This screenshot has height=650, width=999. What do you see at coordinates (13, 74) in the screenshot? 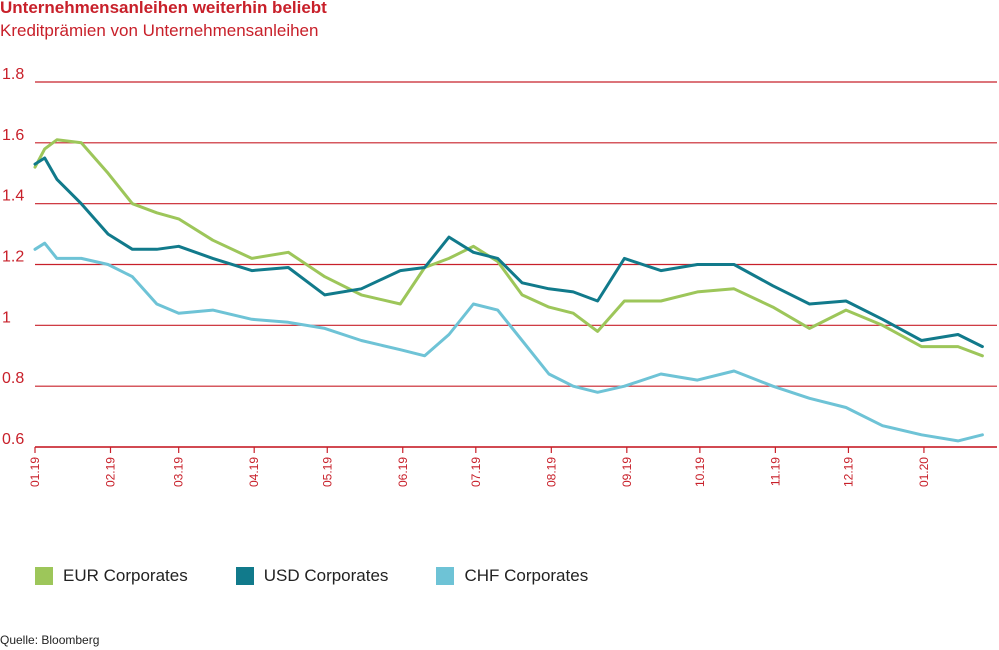
I see `y-tick-label: 1.8` at bounding box center [13, 74].